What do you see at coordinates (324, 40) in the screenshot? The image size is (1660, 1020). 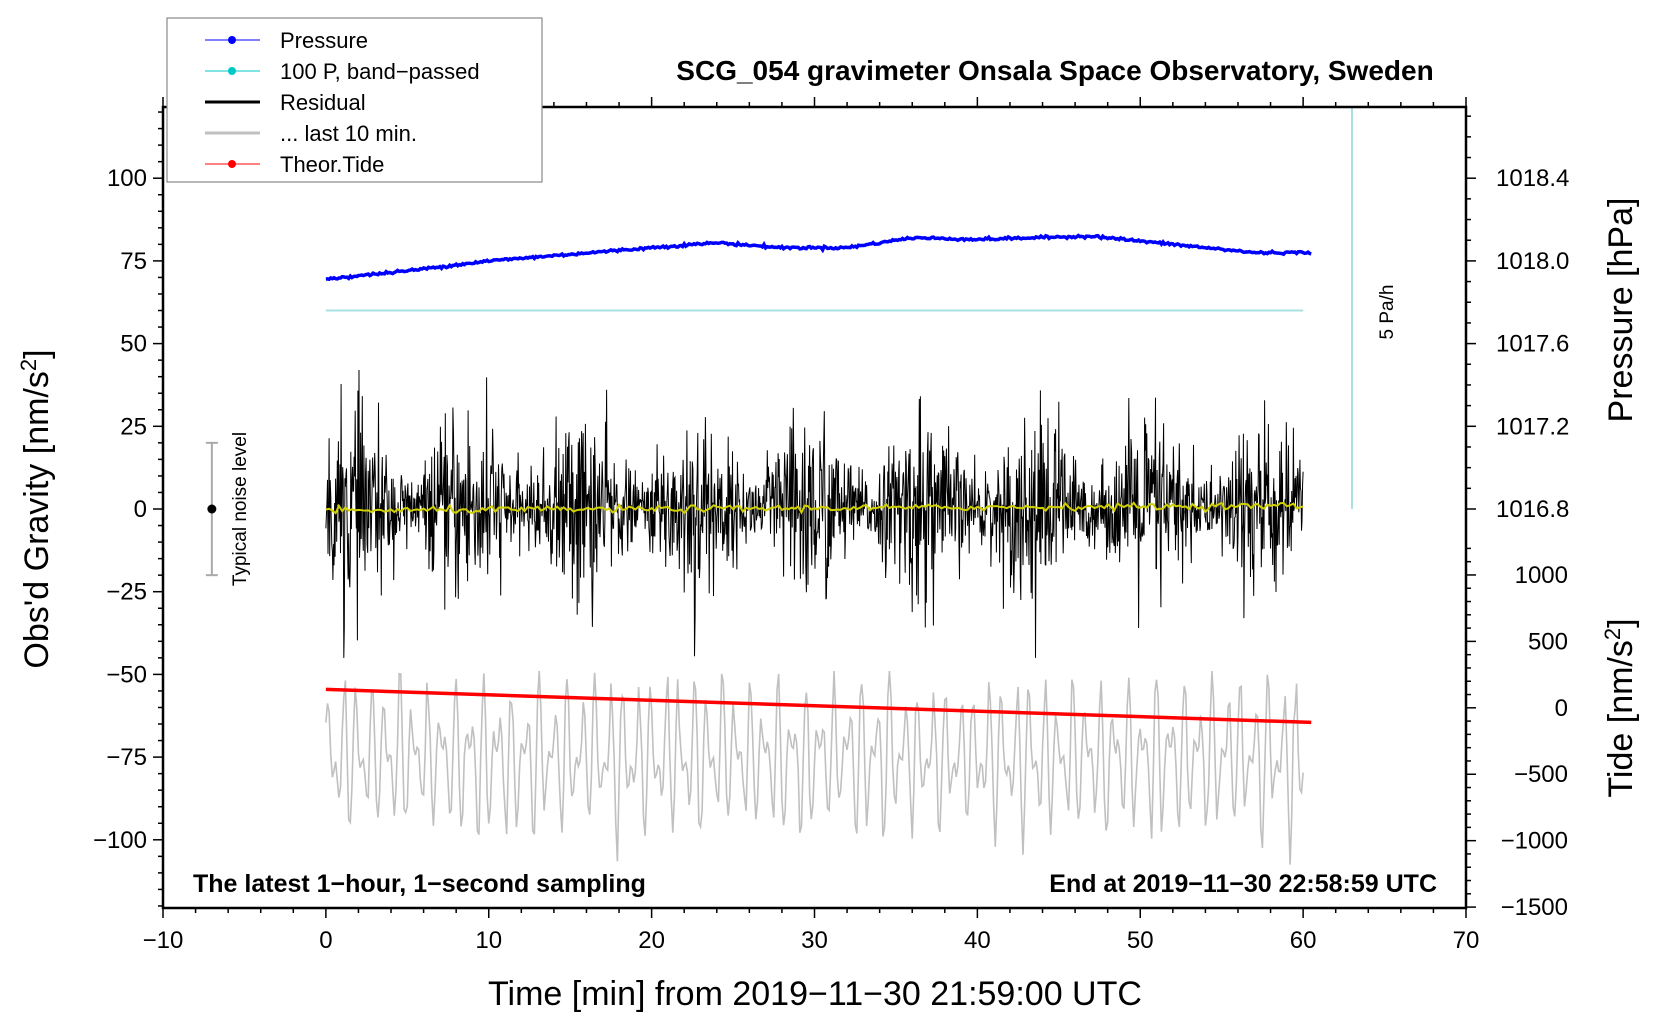 I see `legend-label: Pressure` at bounding box center [324, 40].